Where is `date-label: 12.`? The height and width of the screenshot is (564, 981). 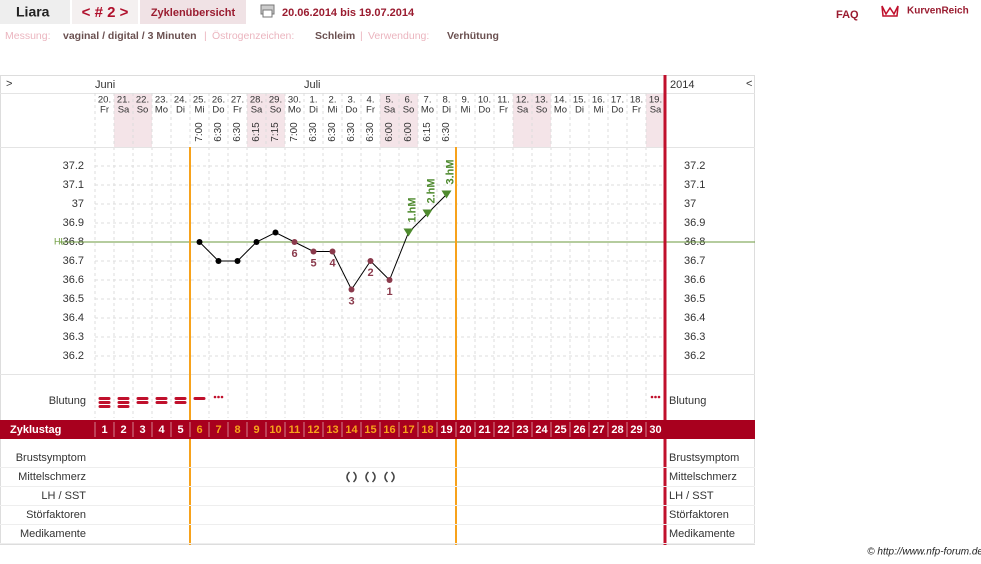
date-label: 12. is located at coordinates (522, 100).